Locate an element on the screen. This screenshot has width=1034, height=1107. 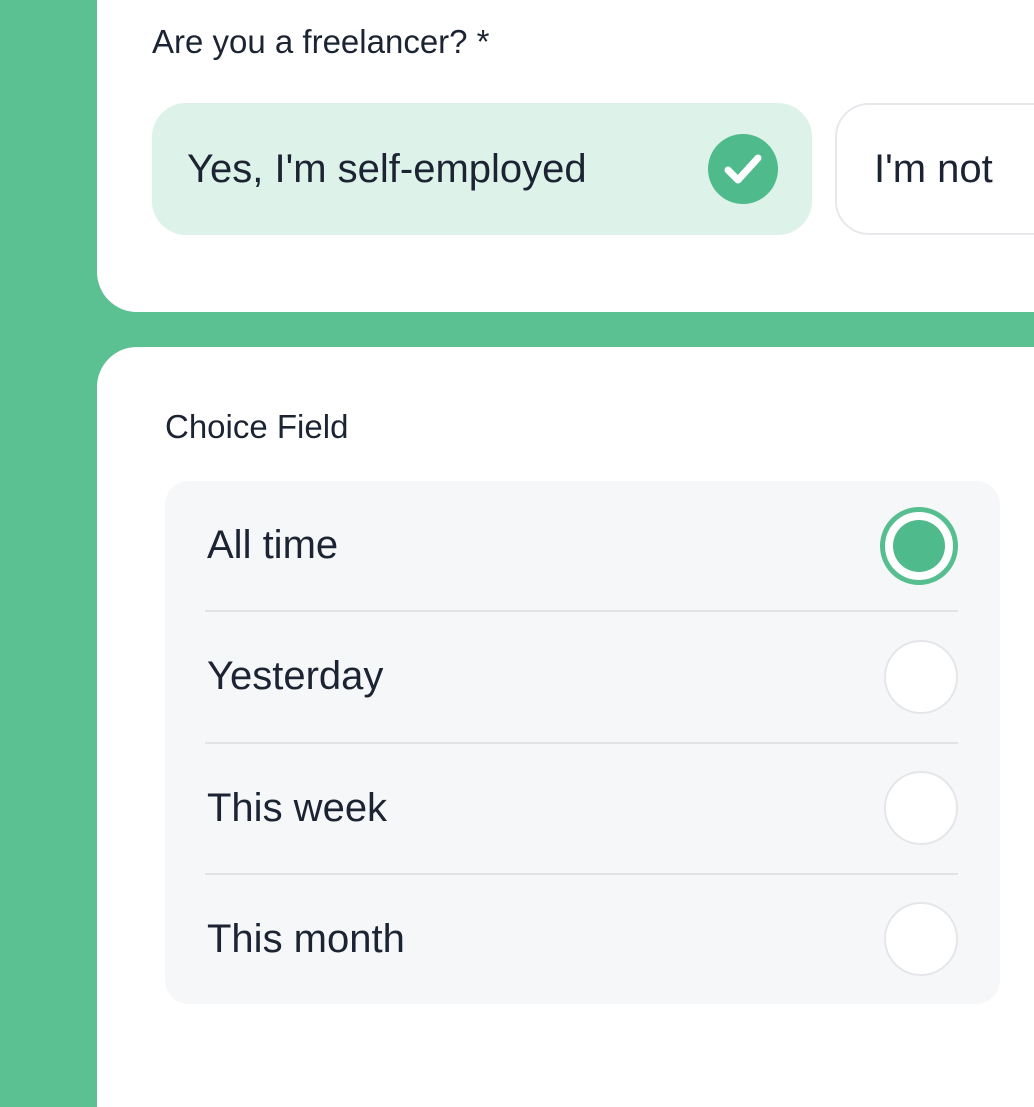
choice-option-label: All time is located at coordinates (273, 545).